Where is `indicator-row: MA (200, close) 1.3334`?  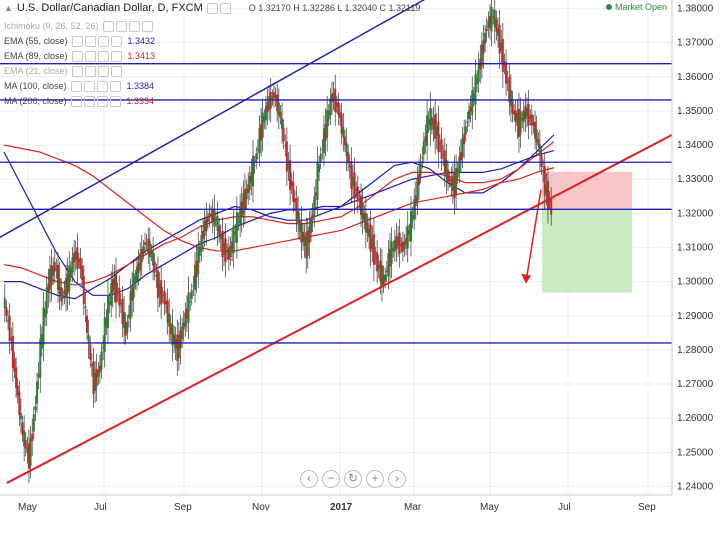 indicator-row: MA (200, close) 1.3334 is located at coordinates (79, 101).